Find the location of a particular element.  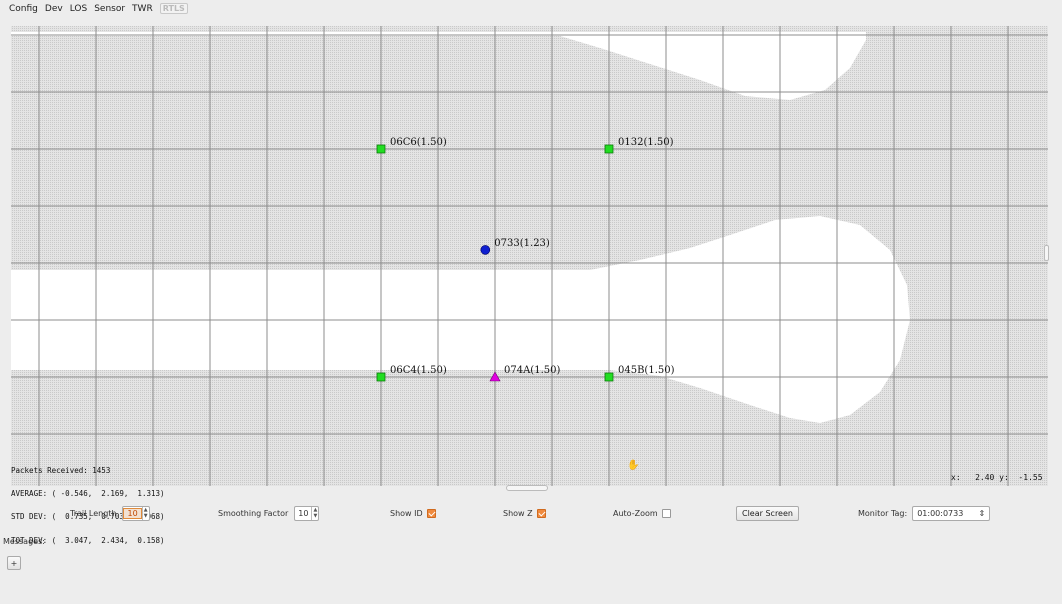

monitor-tag-control: Monitor Tag: 01:00:0733 ⇕ is located at coordinates (924, 513).